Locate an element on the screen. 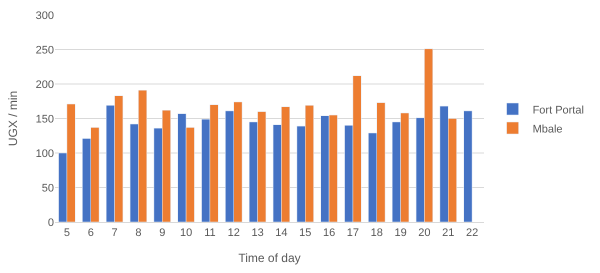 Image resolution: width=600 pixels, height=273 pixels. legend-label: Mbale is located at coordinates (547, 129).